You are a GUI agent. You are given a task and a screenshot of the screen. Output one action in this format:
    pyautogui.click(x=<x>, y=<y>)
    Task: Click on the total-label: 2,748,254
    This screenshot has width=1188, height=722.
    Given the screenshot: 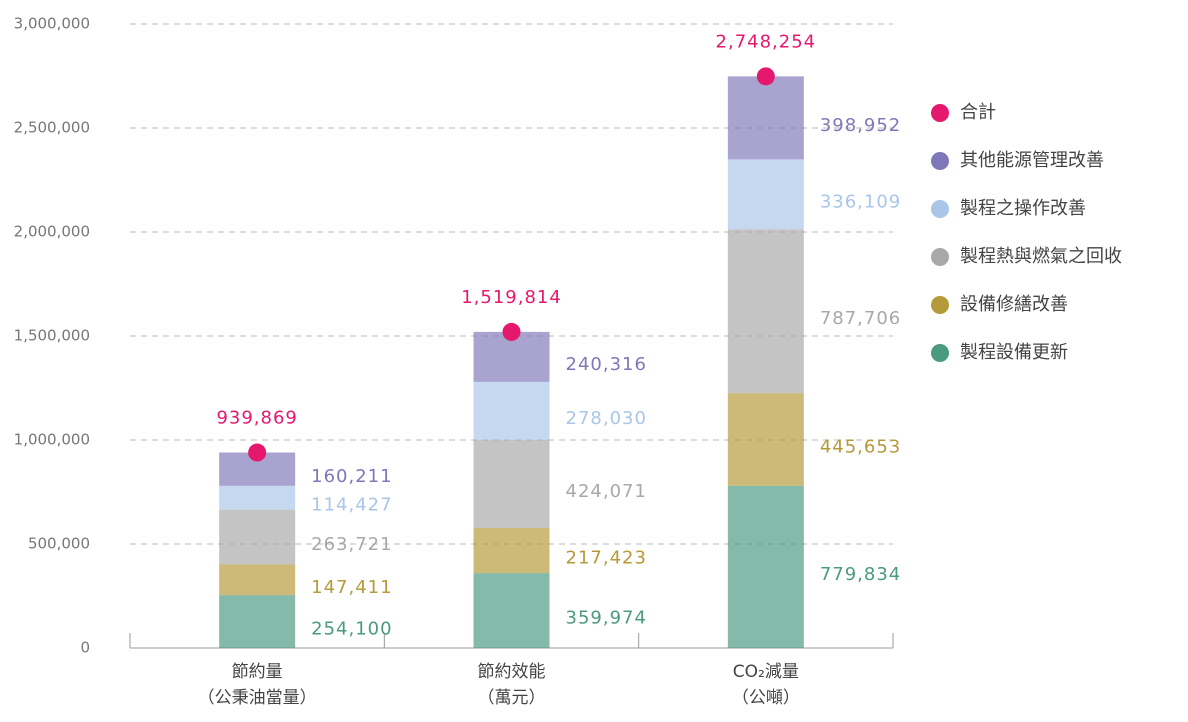 What is the action you would take?
    pyautogui.click(x=766, y=41)
    